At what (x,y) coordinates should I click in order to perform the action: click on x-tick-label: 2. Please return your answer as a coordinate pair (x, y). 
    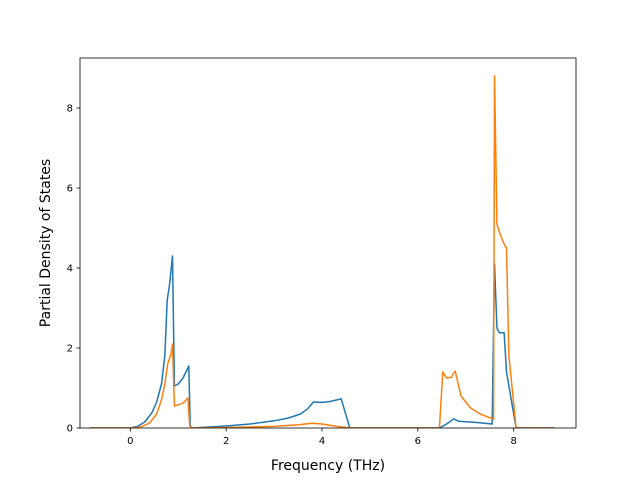
    Looking at the image, I should click on (226, 441).